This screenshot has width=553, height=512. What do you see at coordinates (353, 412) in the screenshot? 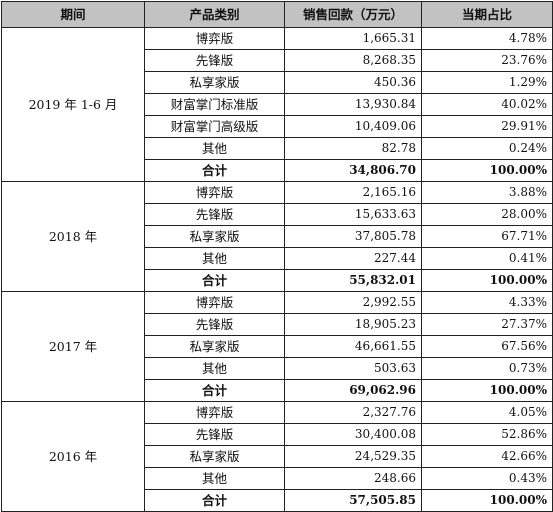
I see `amount-cell: 2,327.76` at bounding box center [353, 412].